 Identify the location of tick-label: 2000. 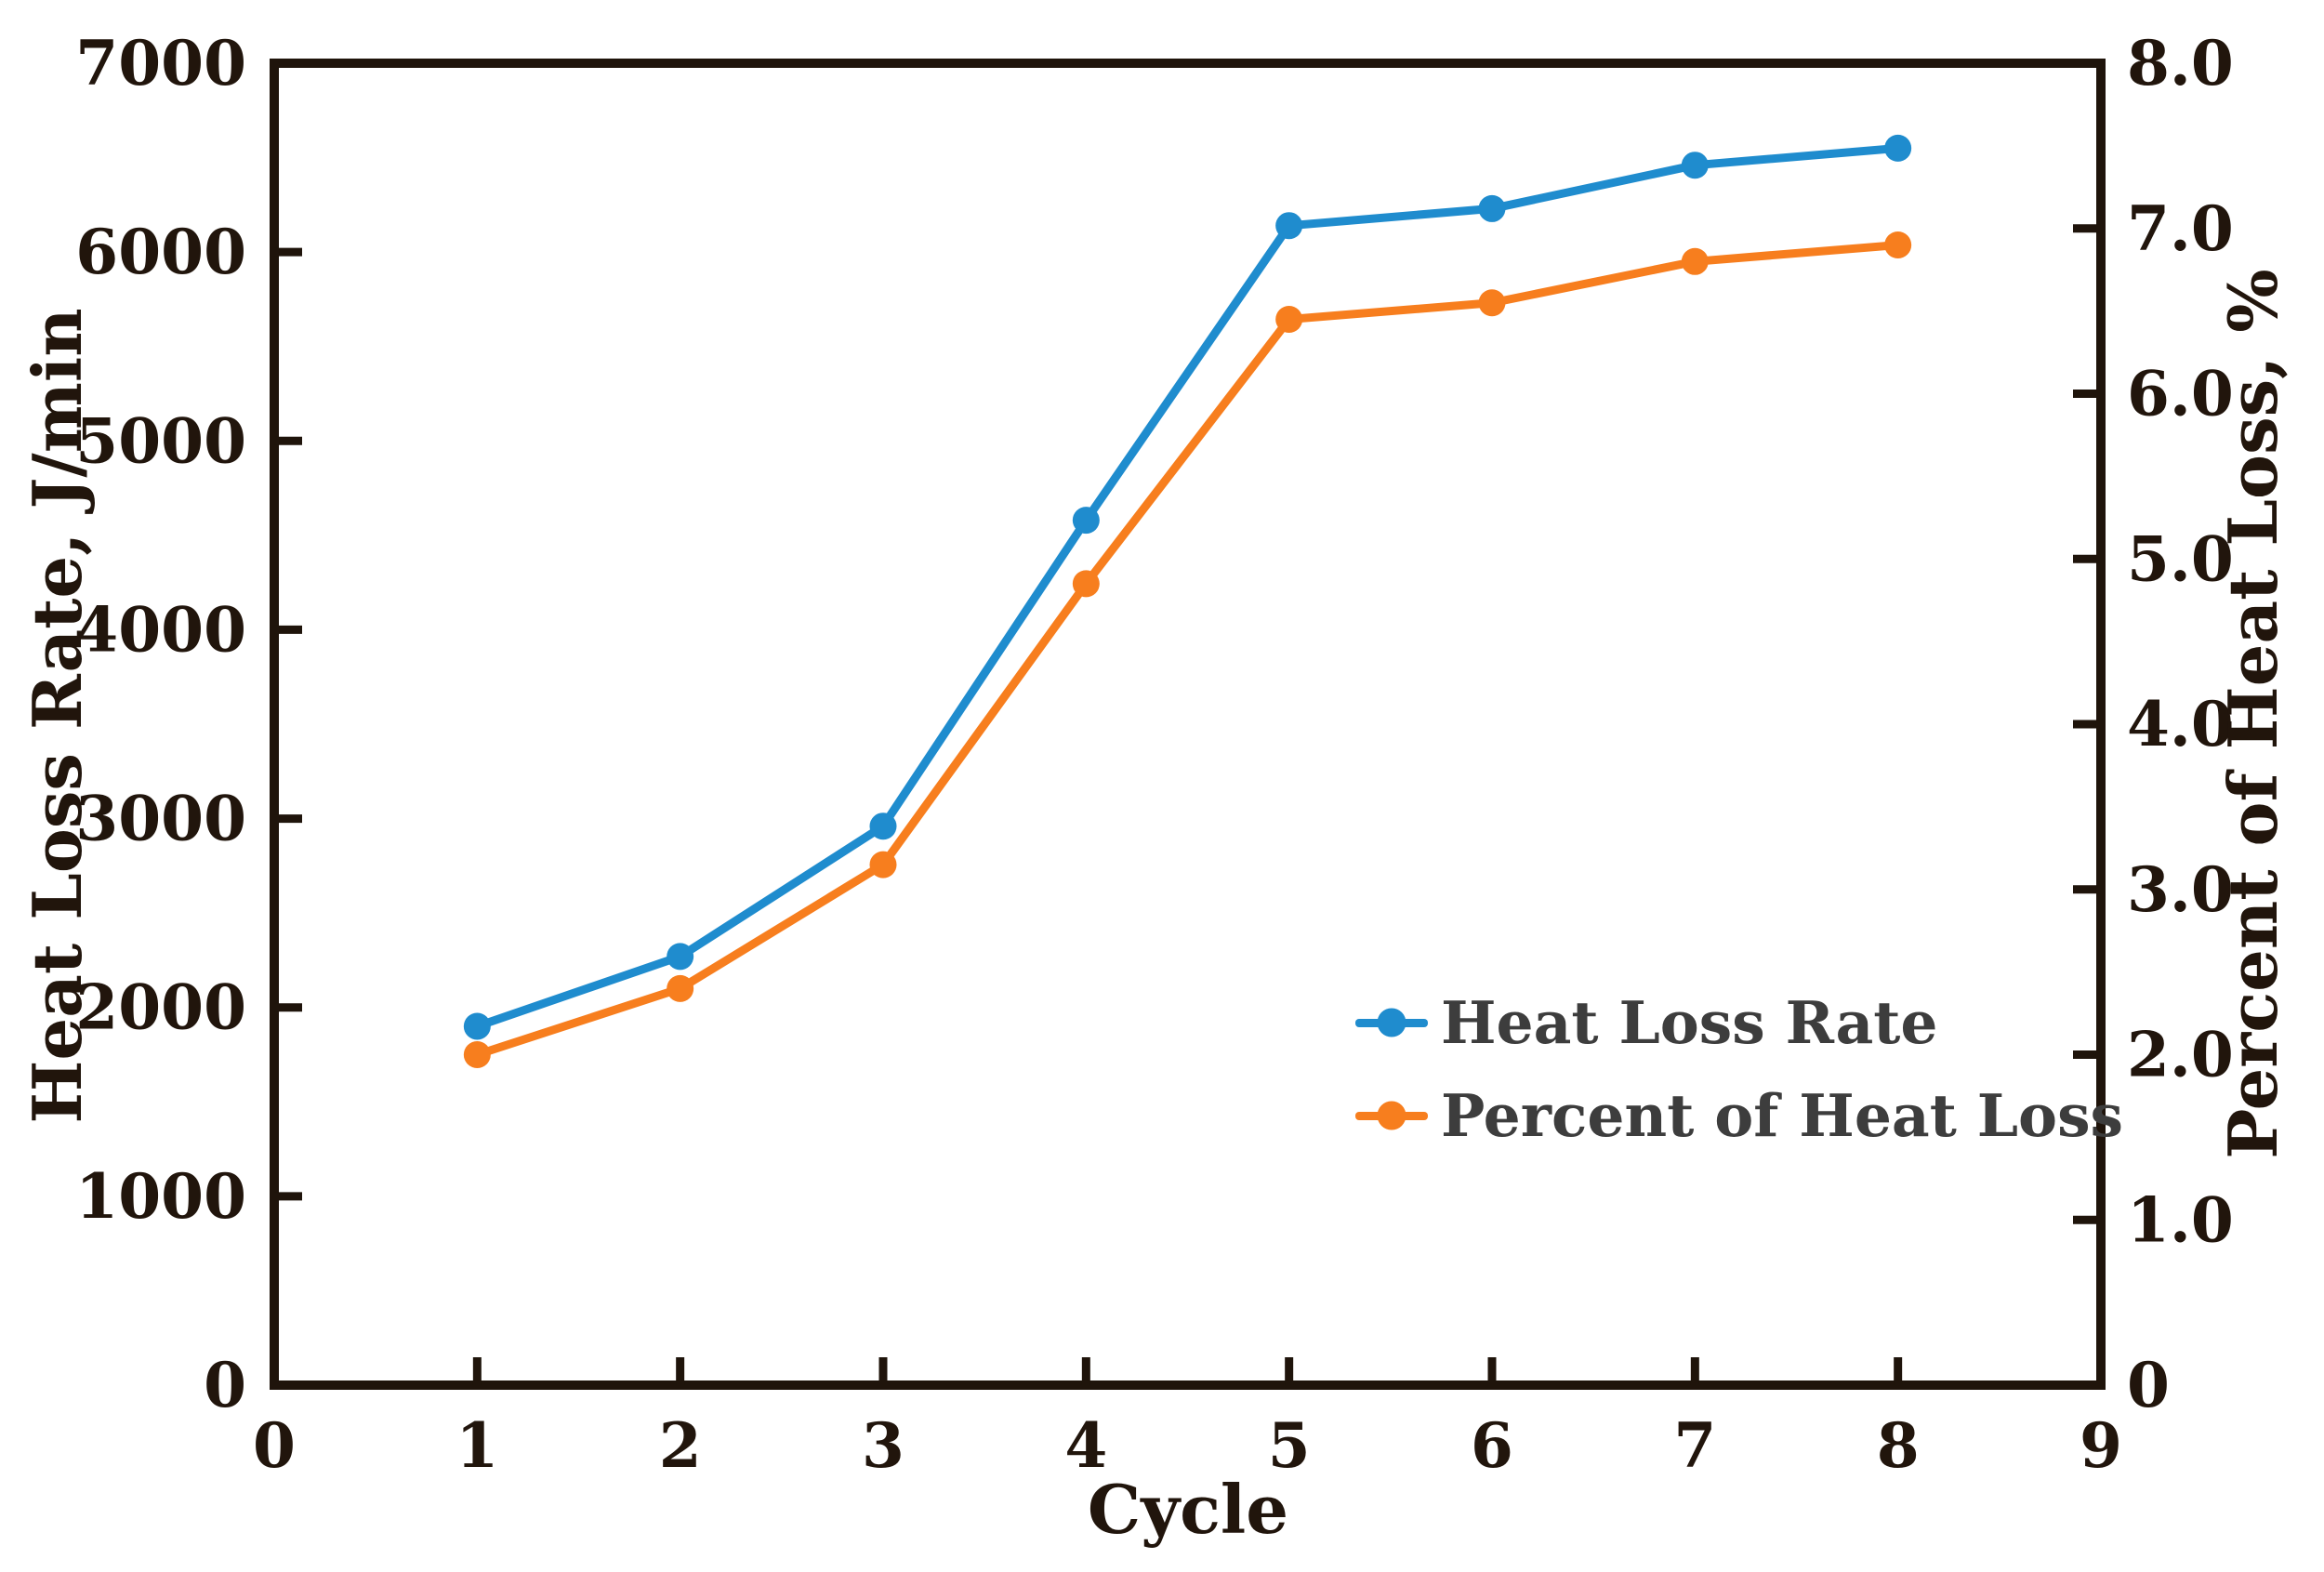
(160, 1007).